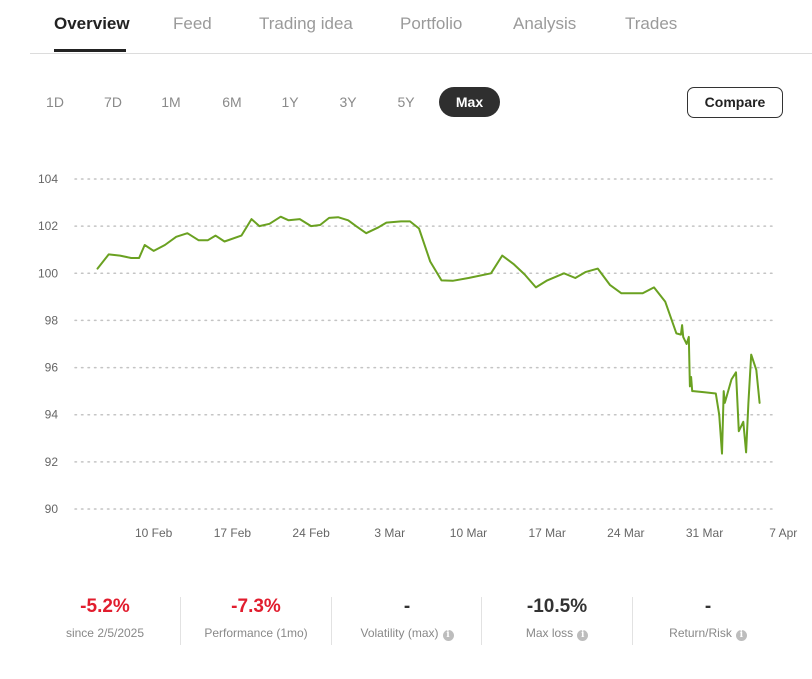  I want to click on stat-return-risk-value: -, so click(708, 606).